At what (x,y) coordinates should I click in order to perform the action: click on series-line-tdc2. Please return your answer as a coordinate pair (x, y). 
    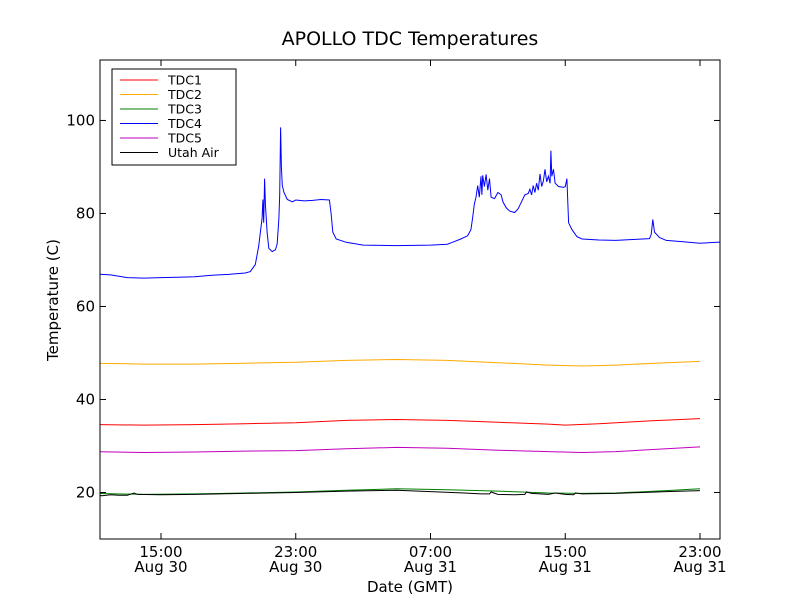
    Looking at the image, I should click on (400, 362).